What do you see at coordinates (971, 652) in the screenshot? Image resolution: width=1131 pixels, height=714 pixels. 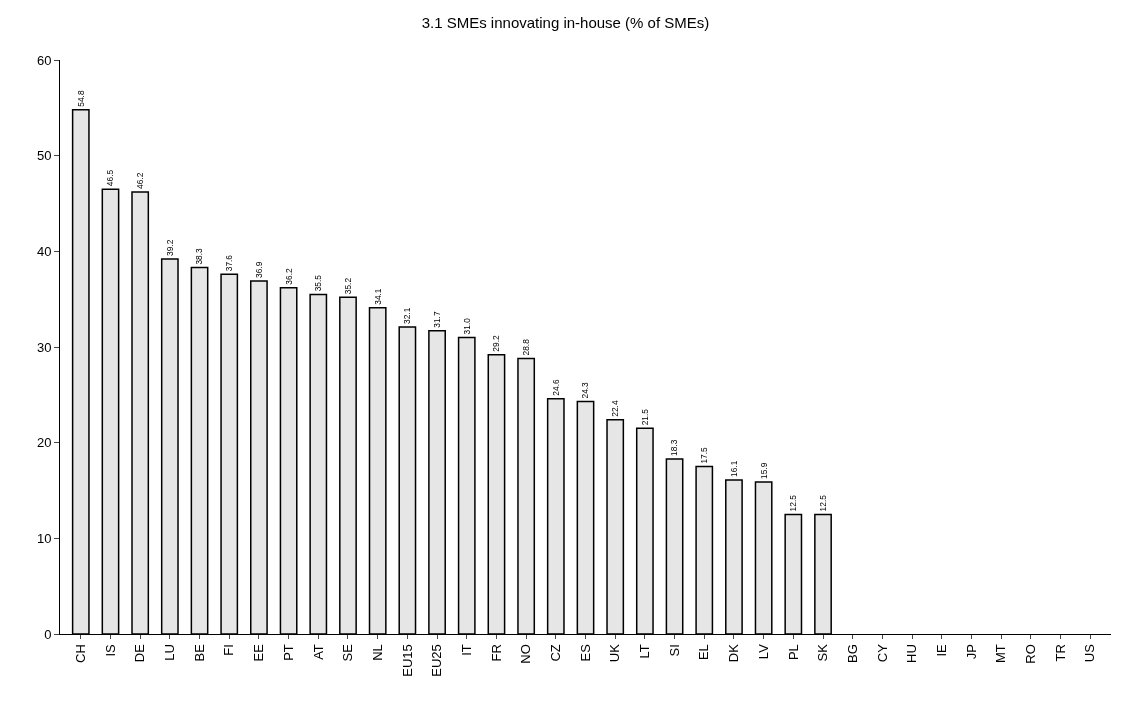 I see `x-tick-label: JP` at bounding box center [971, 652].